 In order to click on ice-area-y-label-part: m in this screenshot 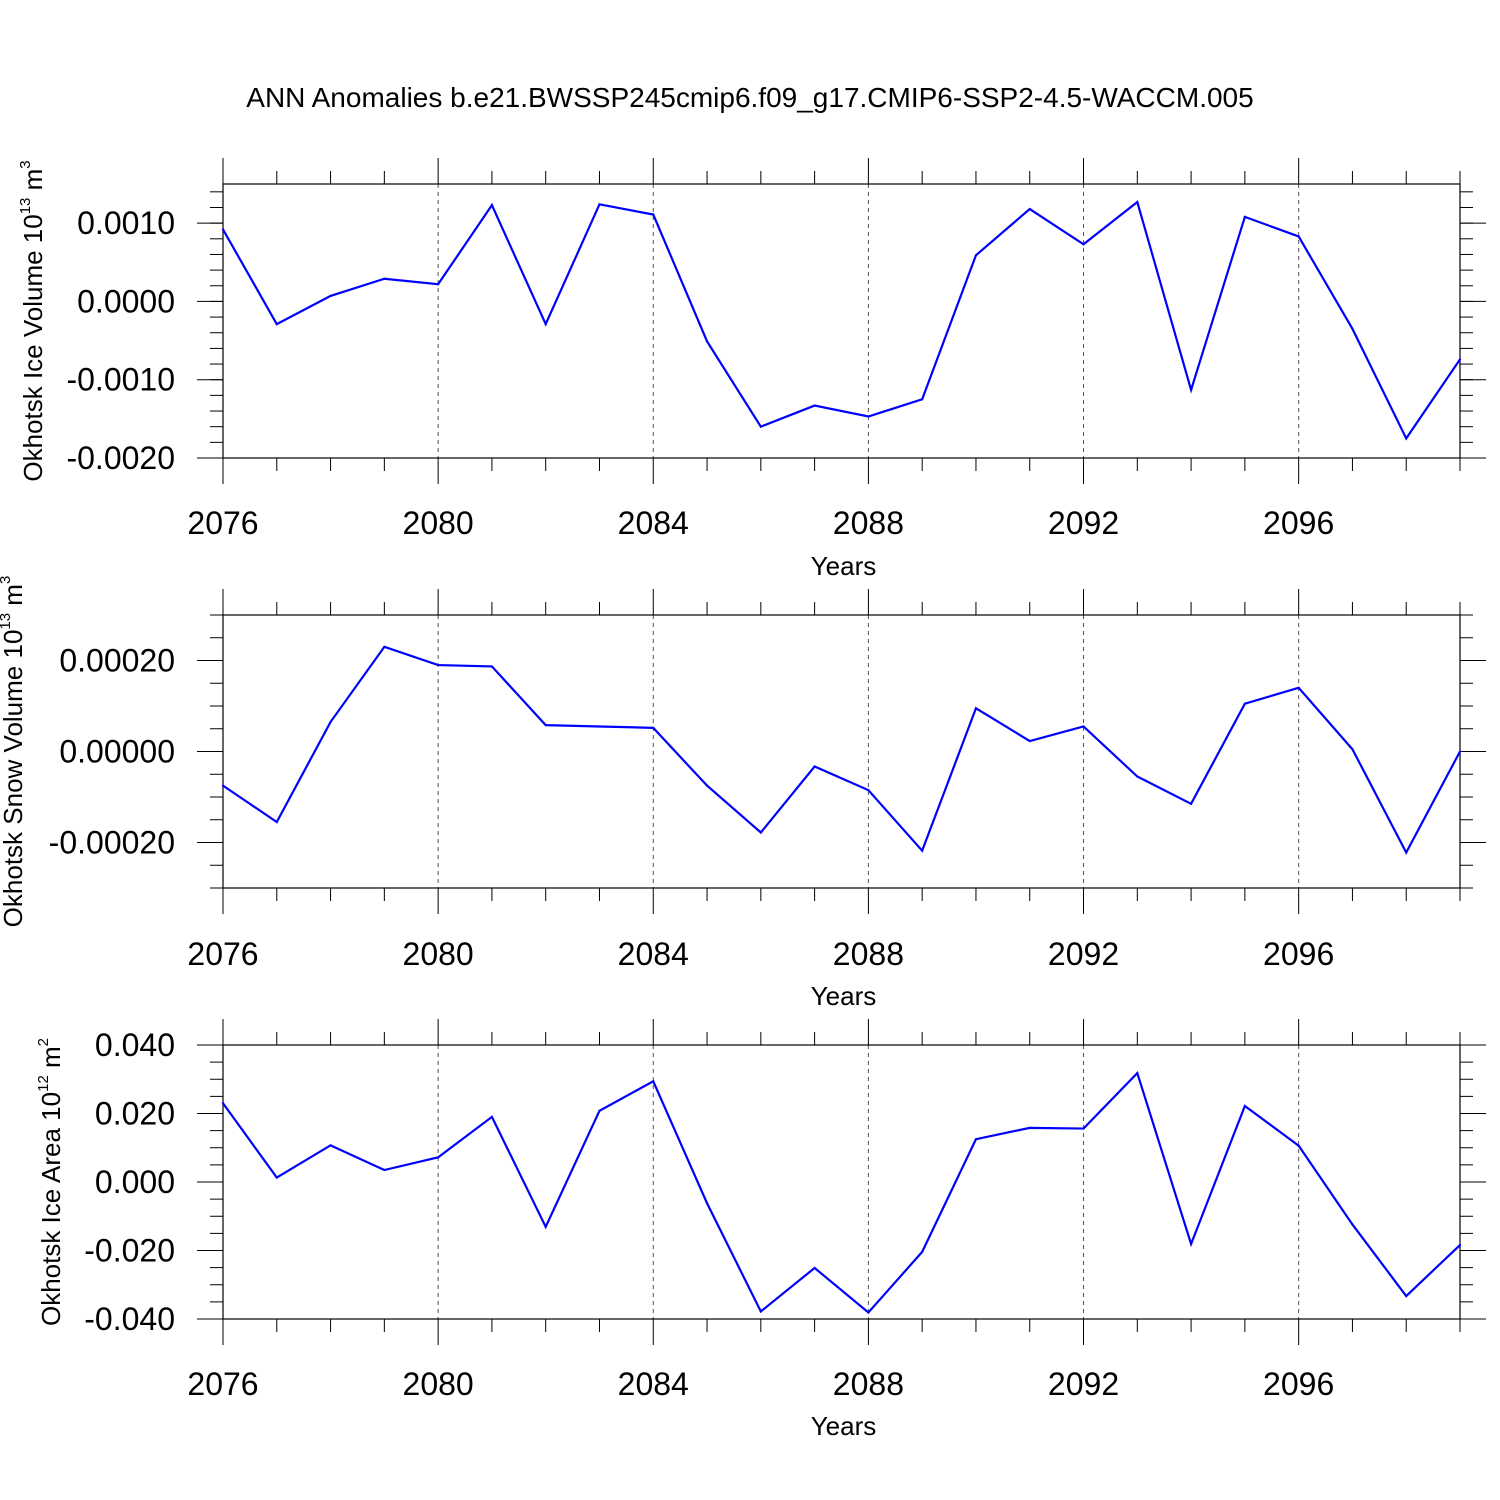, I will do `click(51, 1060)`.